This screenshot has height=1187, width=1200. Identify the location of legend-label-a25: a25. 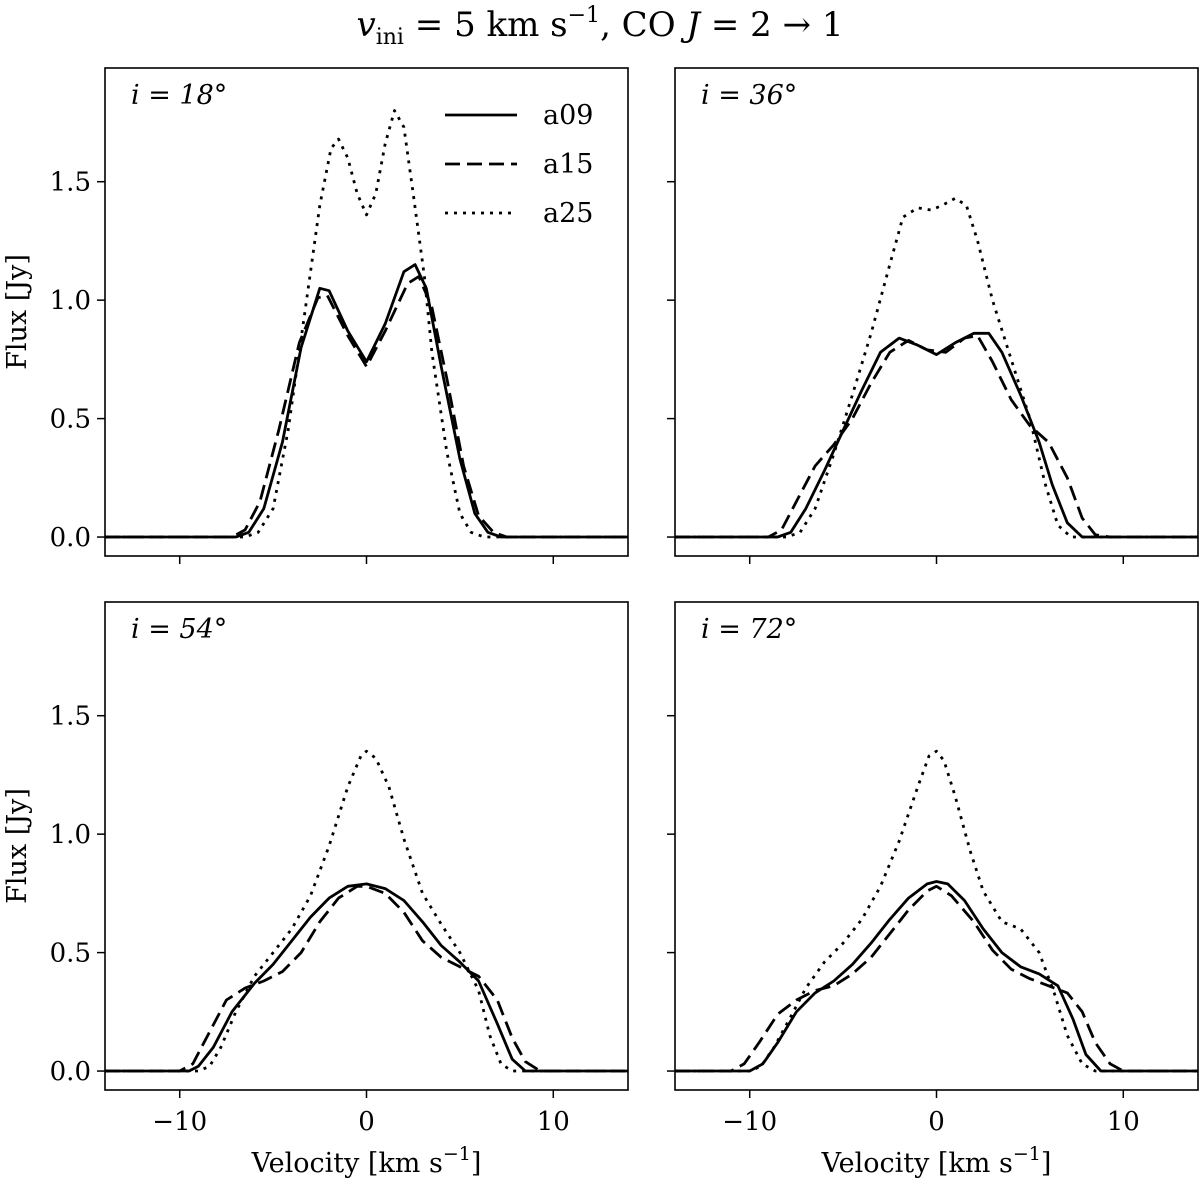
(568, 213).